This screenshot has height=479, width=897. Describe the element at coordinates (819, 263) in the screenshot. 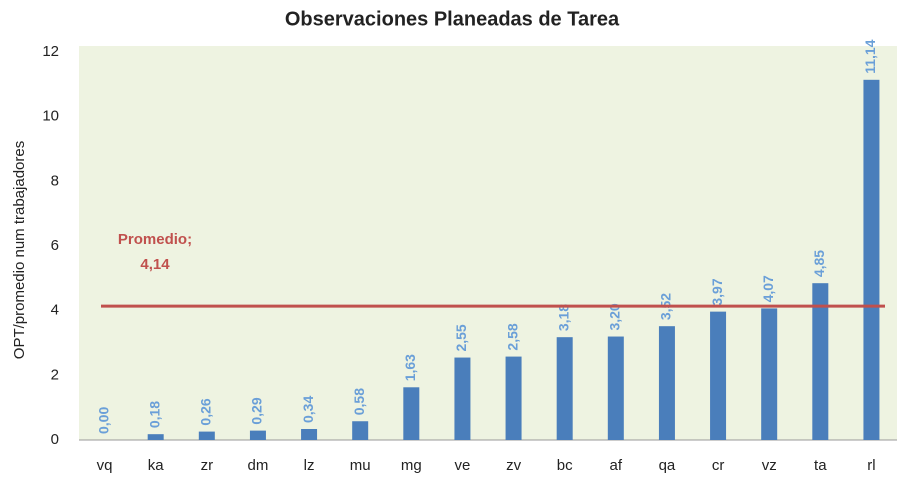

I see `value-label: 4,85` at that location.